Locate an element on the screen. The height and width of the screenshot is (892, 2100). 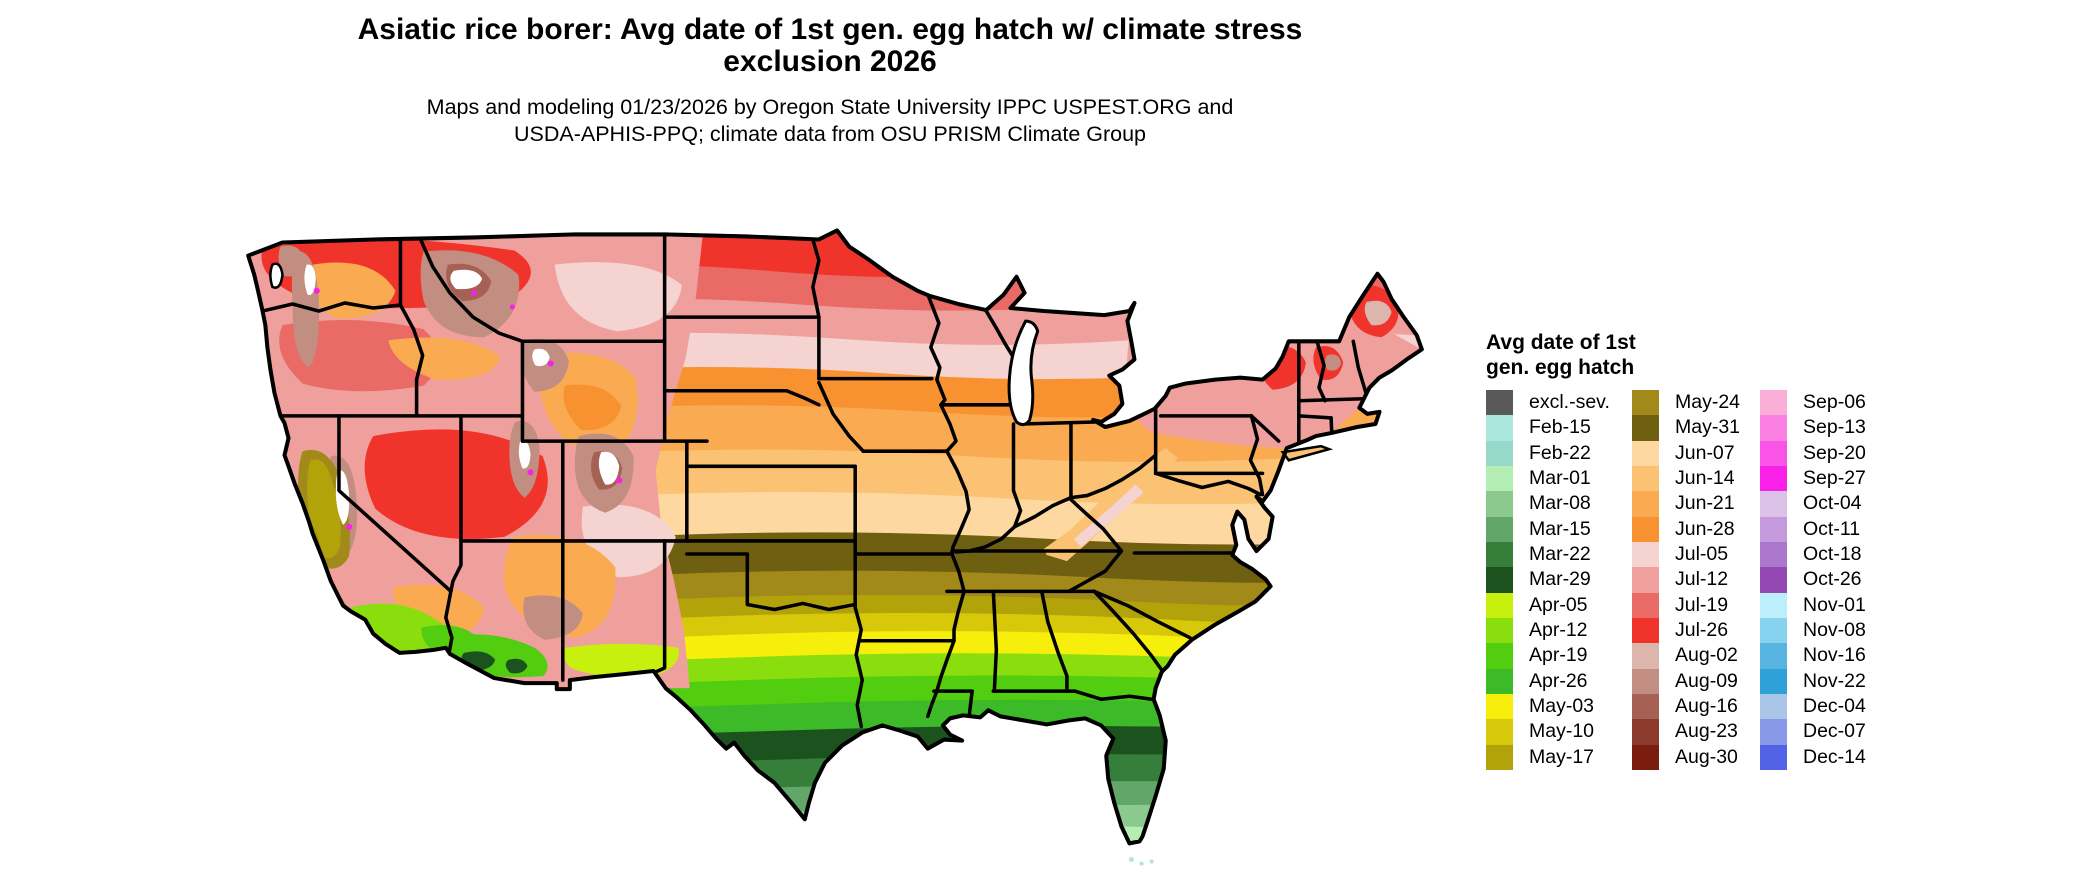
legend-entry: Jun-28 is located at coordinates (1696, 529).